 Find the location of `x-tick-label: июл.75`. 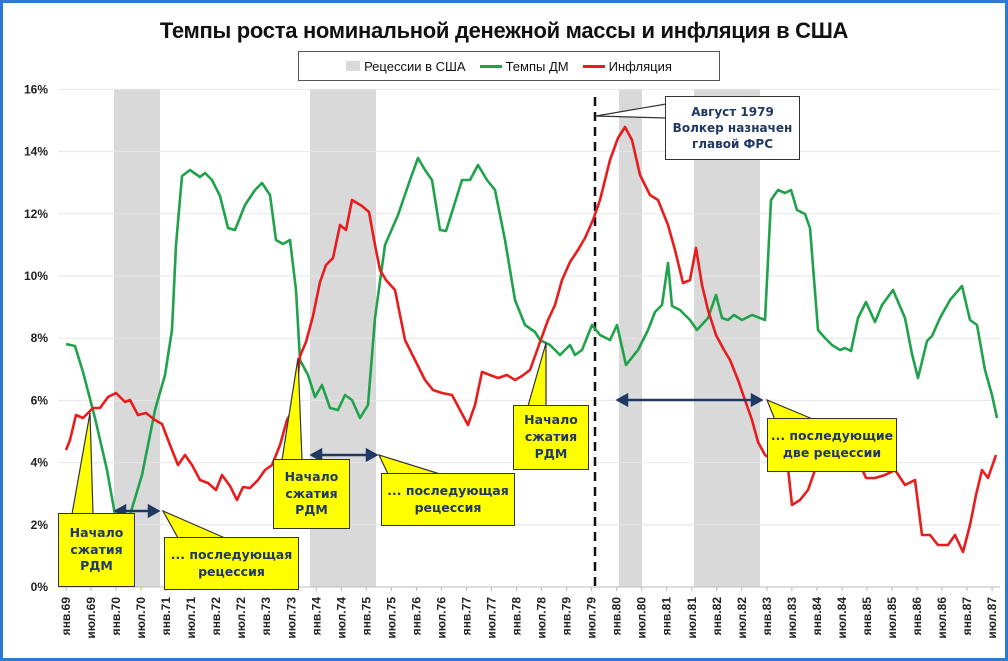

x-tick-label: июл.75 is located at coordinates (391, 618).